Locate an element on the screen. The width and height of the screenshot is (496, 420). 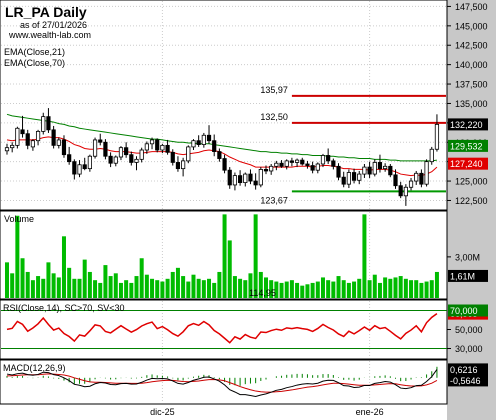
x-tick-label: dic-25 is located at coordinates (162, 412).